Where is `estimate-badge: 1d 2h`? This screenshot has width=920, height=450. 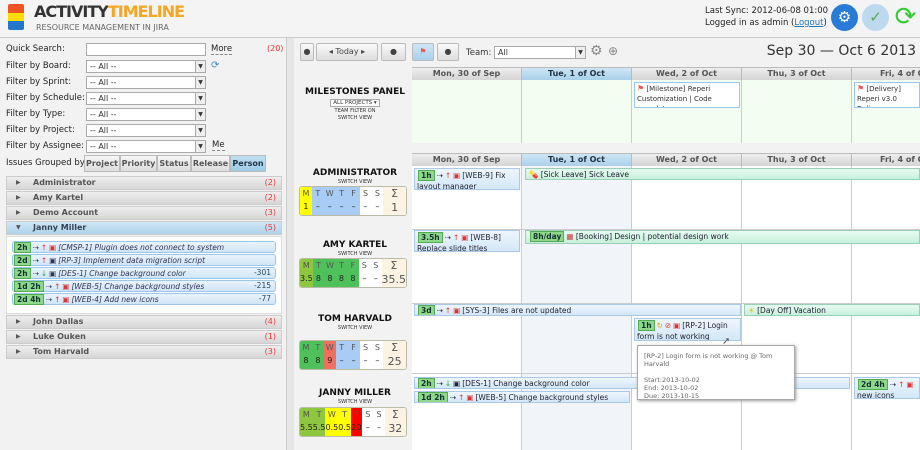 estimate-badge: 1d 2h is located at coordinates (29, 286).